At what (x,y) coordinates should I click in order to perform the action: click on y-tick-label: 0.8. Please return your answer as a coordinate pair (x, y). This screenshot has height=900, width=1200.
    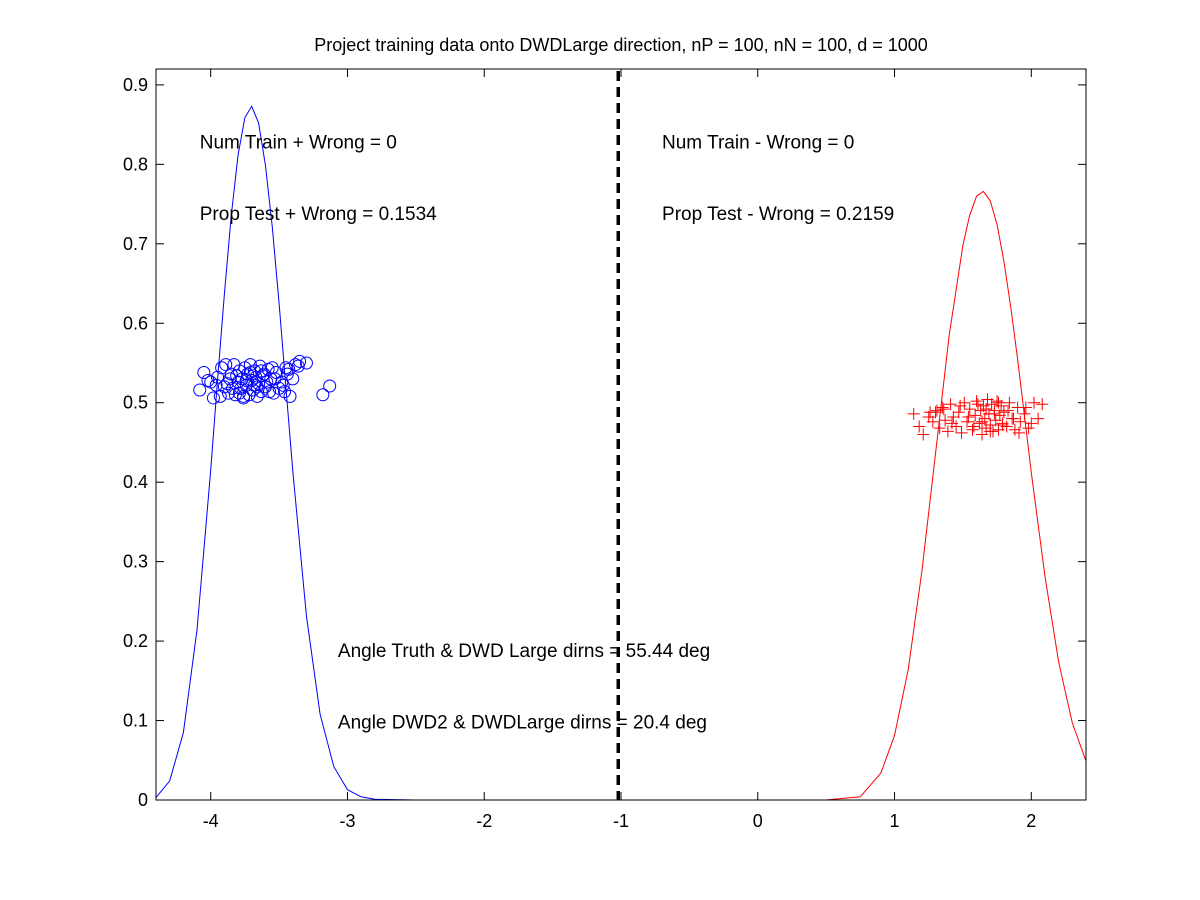
    Looking at the image, I should click on (135, 164).